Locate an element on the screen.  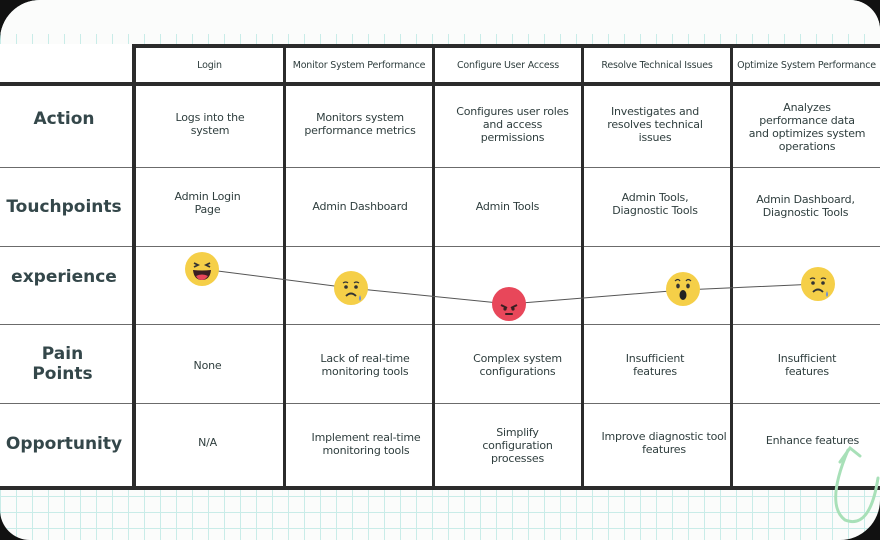
table-top-border is located at coordinates (506, 46).